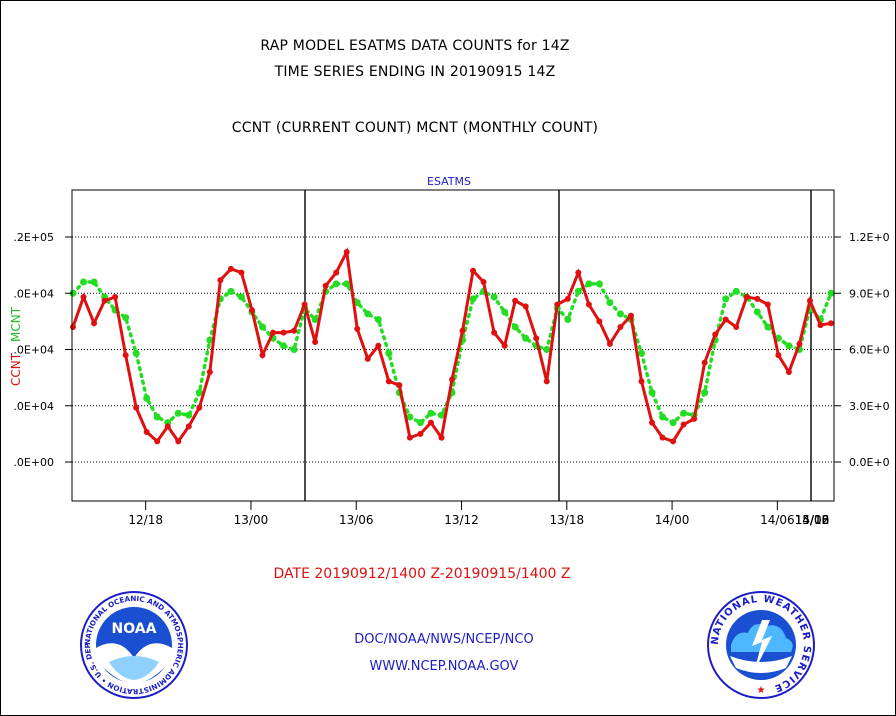 This screenshot has width=896, height=716. What do you see at coordinates (16, 324) in the screenshot?
I see `y-axis-label-mcnt: MCNT` at bounding box center [16, 324].